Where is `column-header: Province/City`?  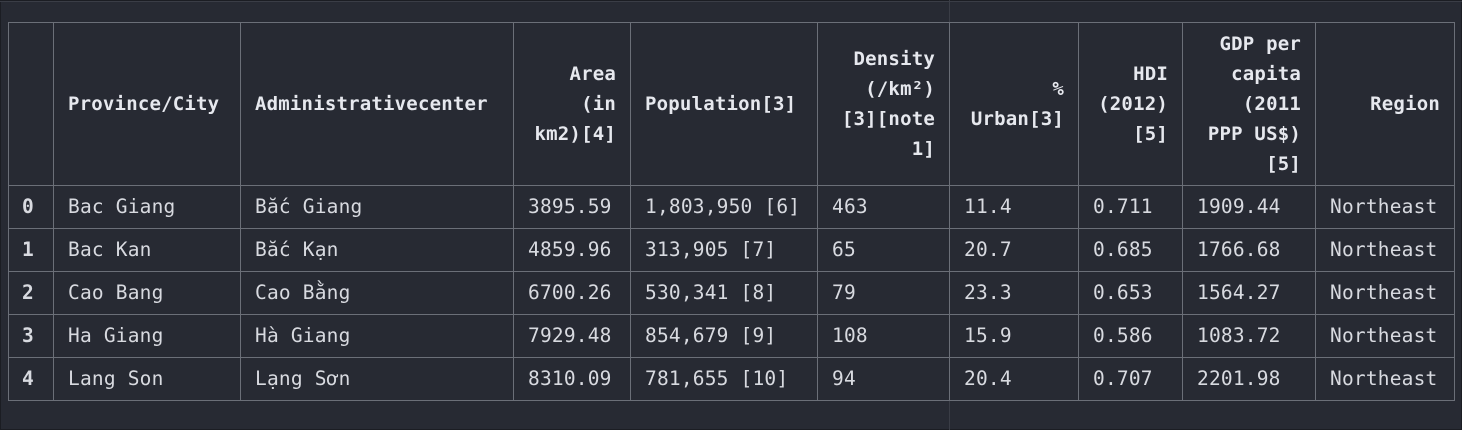 column-header: Province/City is located at coordinates (147, 104).